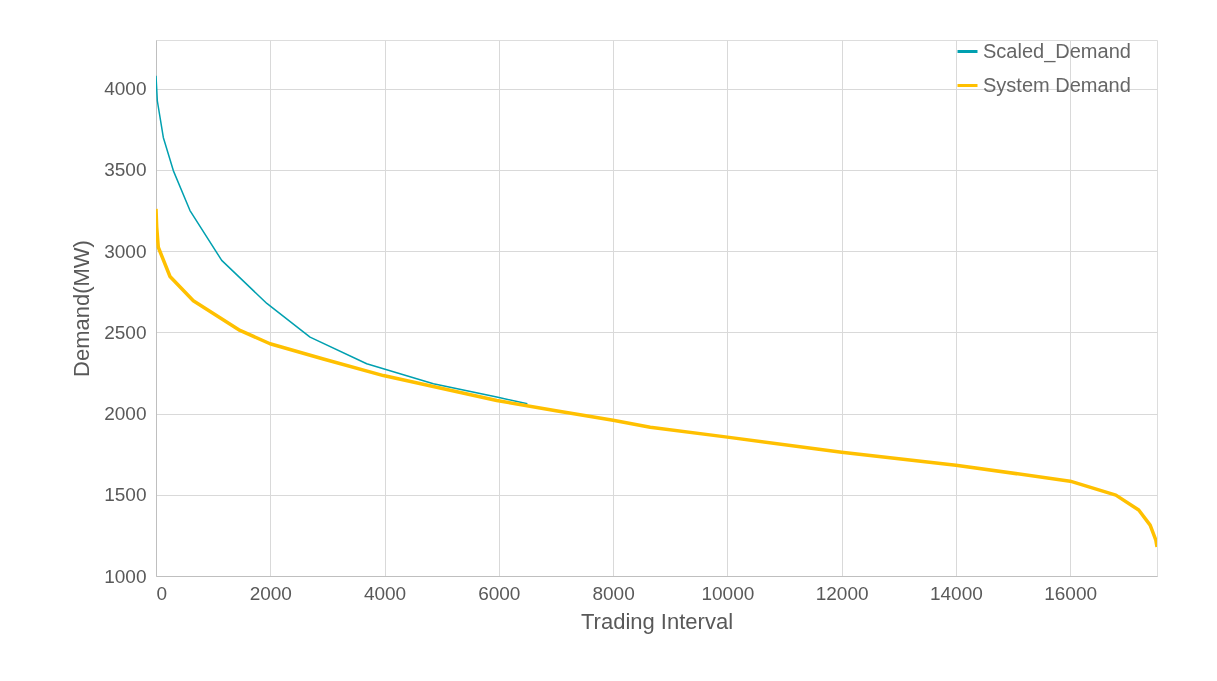  What do you see at coordinates (125, 89) in the screenshot?
I see `y-tick-label: 4000` at bounding box center [125, 89].